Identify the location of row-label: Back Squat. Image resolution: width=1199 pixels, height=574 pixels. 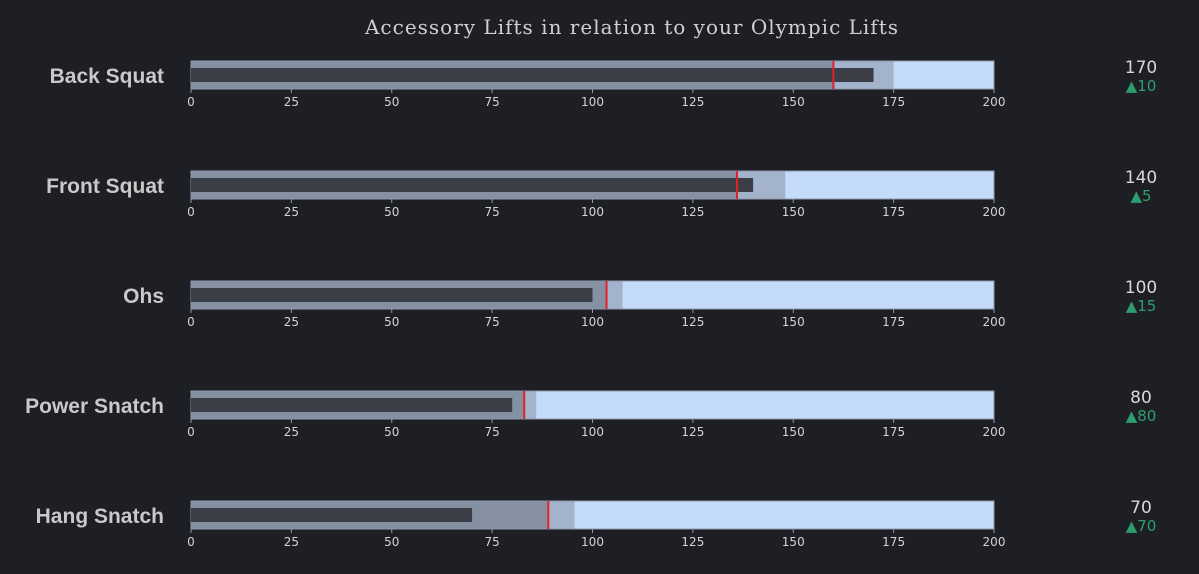
(107, 76).